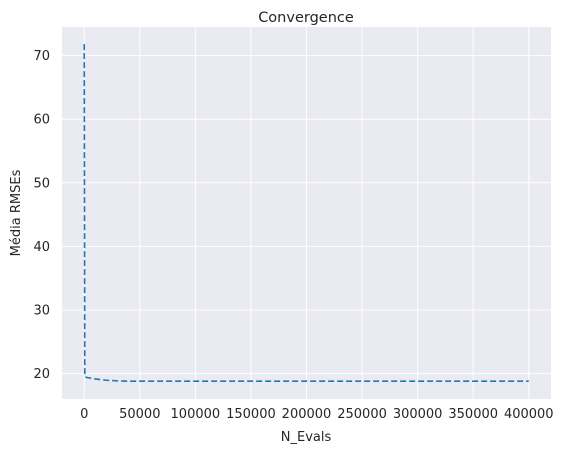  What do you see at coordinates (307, 414) in the screenshot?
I see `x-tick-label: 200000` at bounding box center [307, 414].